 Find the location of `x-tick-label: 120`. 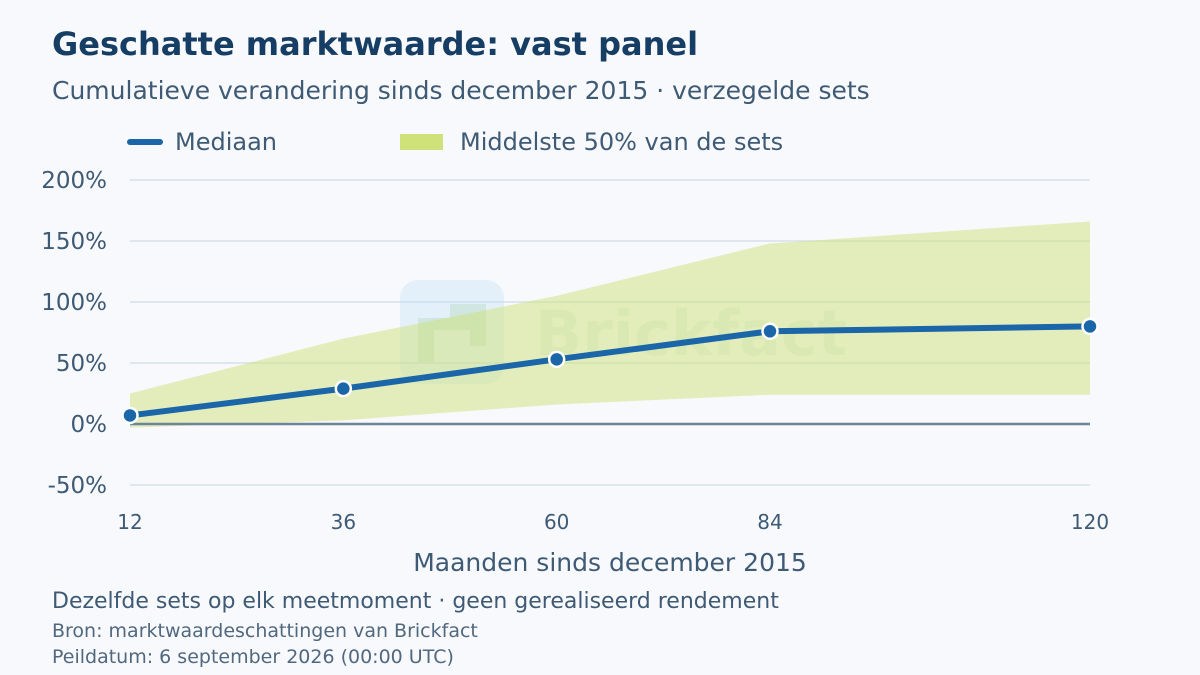

x-tick-label: 120 is located at coordinates (1090, 522).